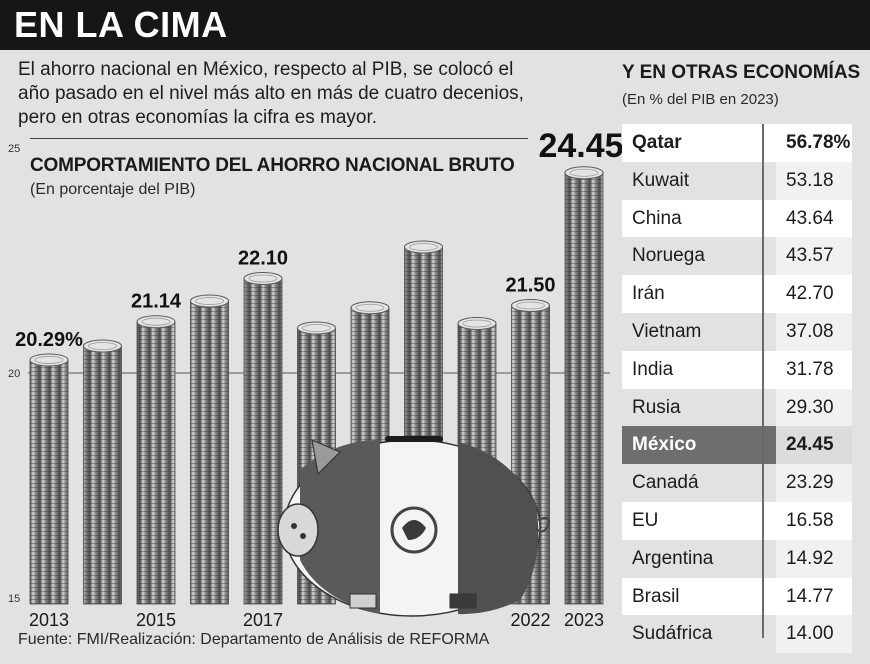  I want to click on country-name: Kuwait, so click(661, 180).